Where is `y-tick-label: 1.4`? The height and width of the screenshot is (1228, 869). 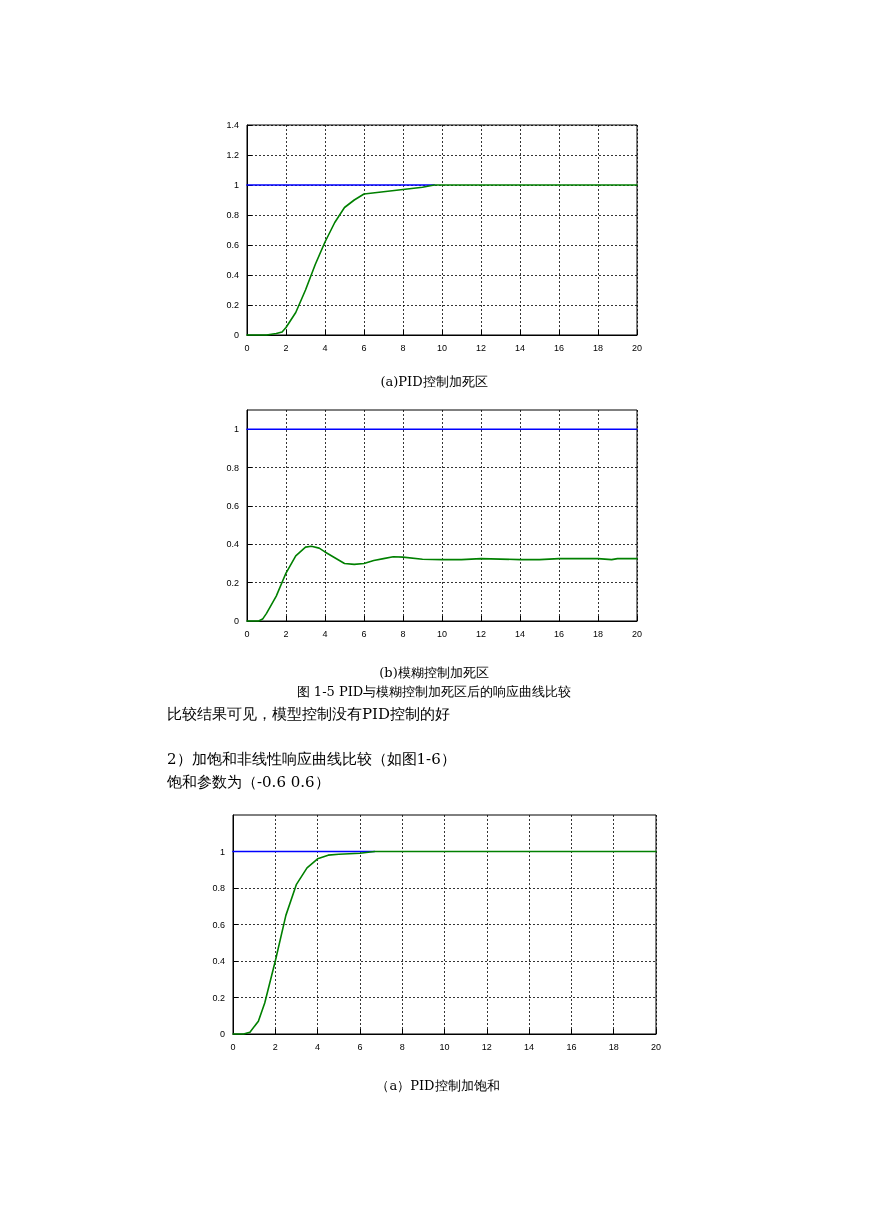 y-tick-label: 1.4 is located at coordinates (232, 125).